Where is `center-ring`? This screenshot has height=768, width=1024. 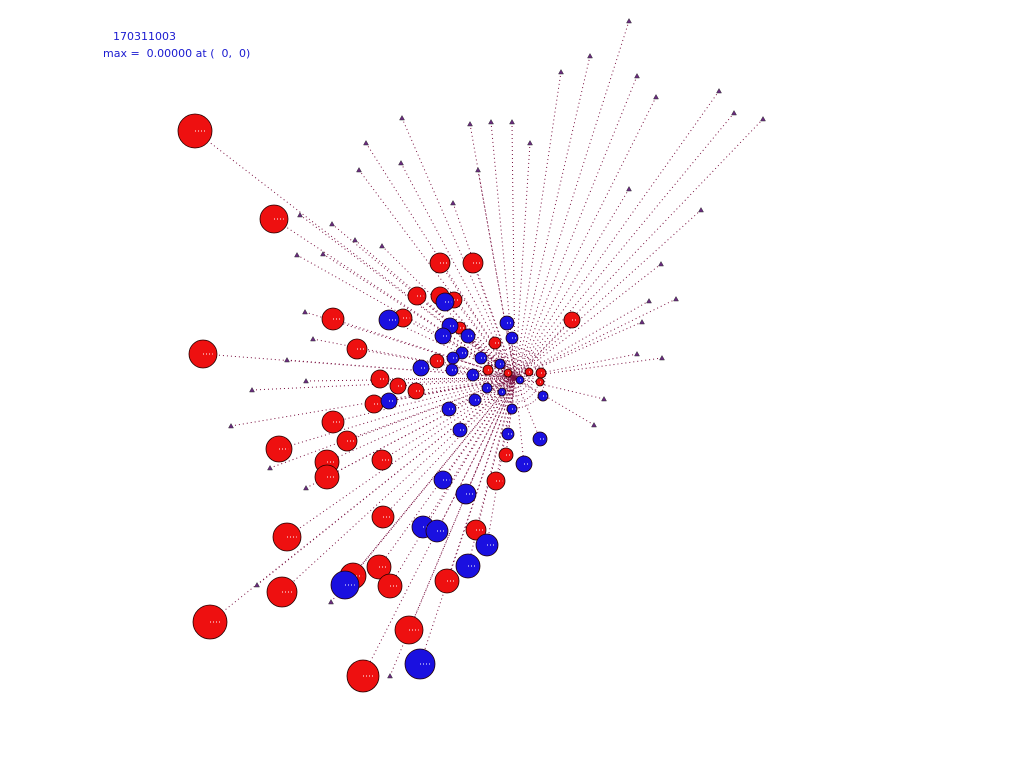
center-ring is located at coordinates (515, 378).